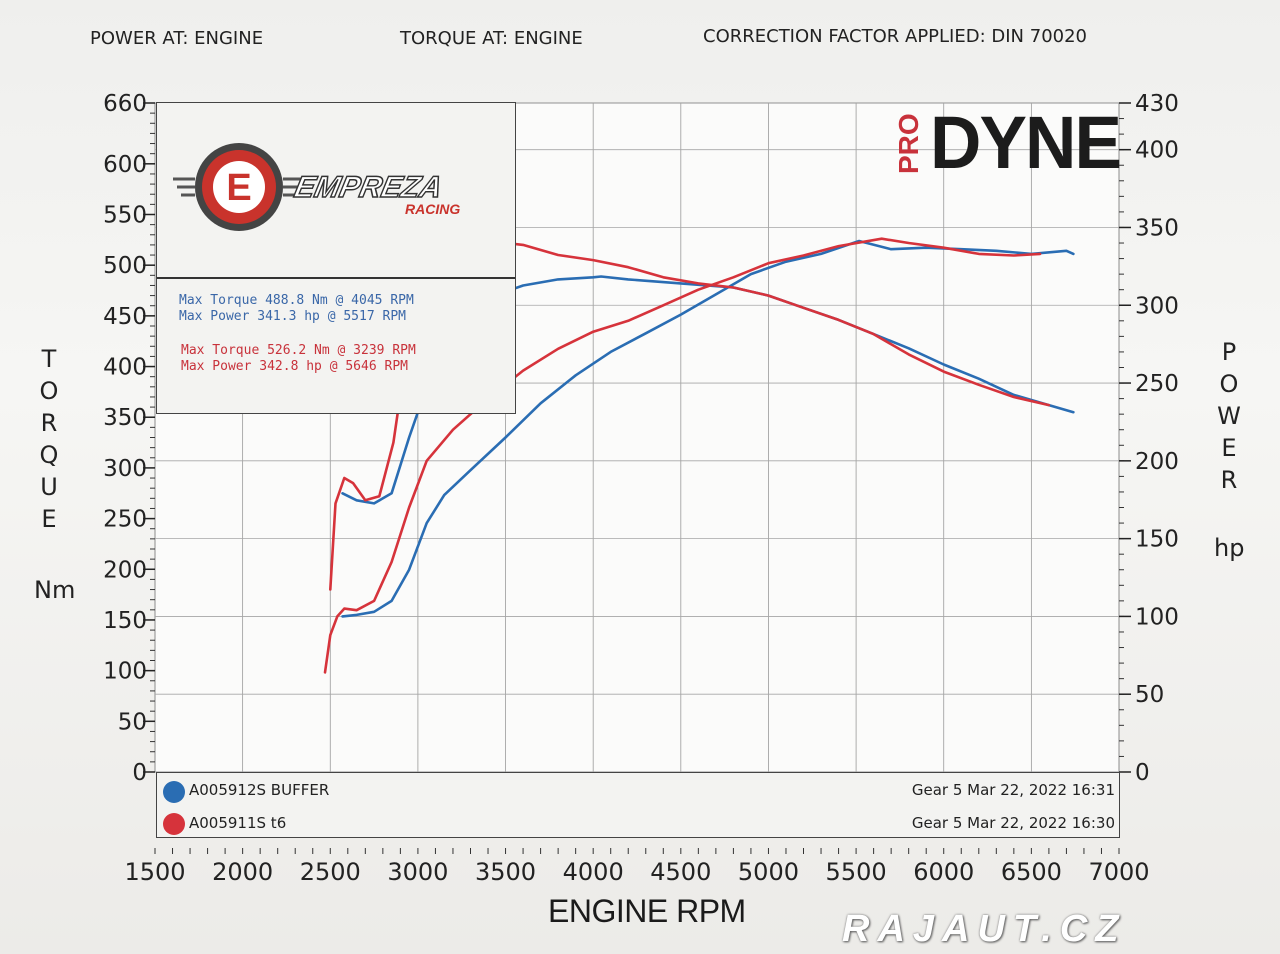  What do you see at coordinates (1229, 548) in the screenshot?
I see `right-axis-unit: hp` at bounding box center [1229, 548].